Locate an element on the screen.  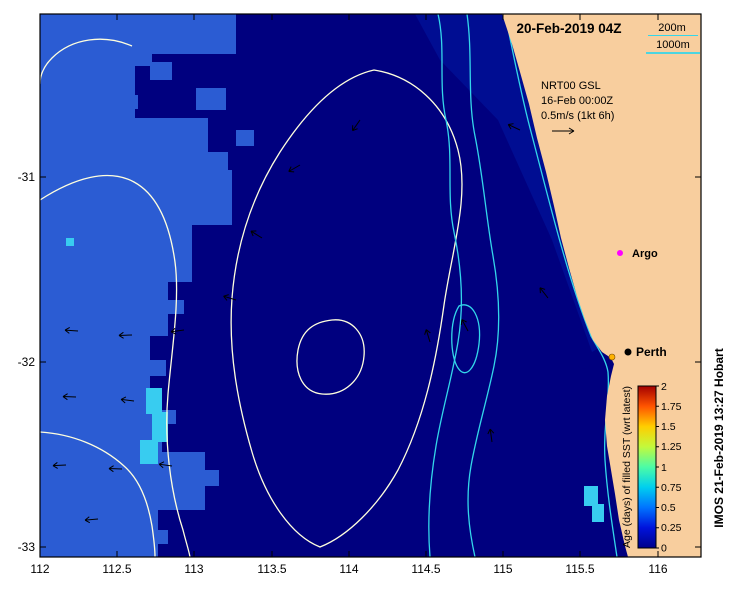
y-tick-label: -31 is located at coordinates (27, 177).